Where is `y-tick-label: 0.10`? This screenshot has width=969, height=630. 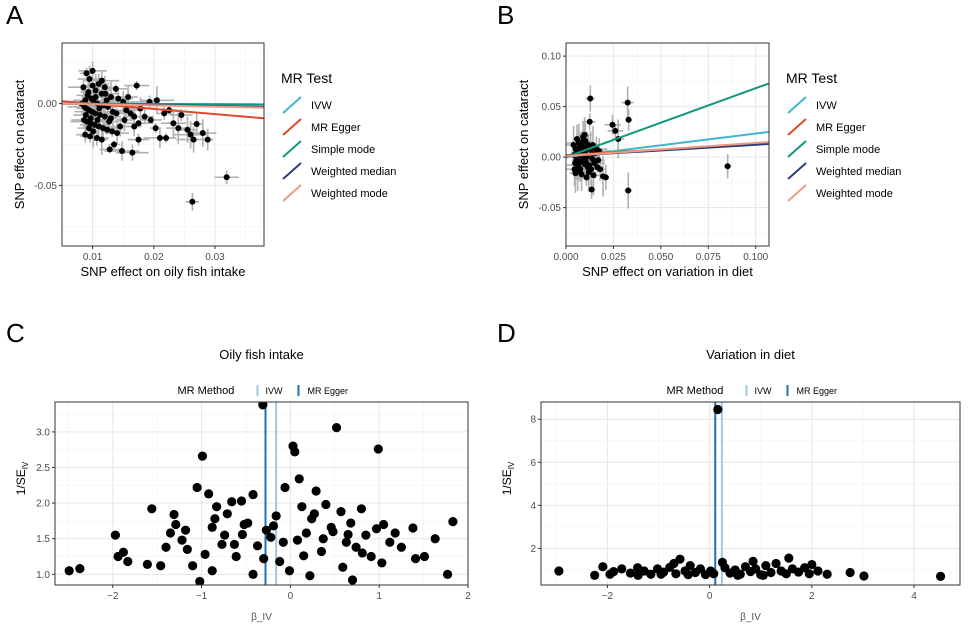 y-tick-label: 0.10 is located at coordinates (552, 57).